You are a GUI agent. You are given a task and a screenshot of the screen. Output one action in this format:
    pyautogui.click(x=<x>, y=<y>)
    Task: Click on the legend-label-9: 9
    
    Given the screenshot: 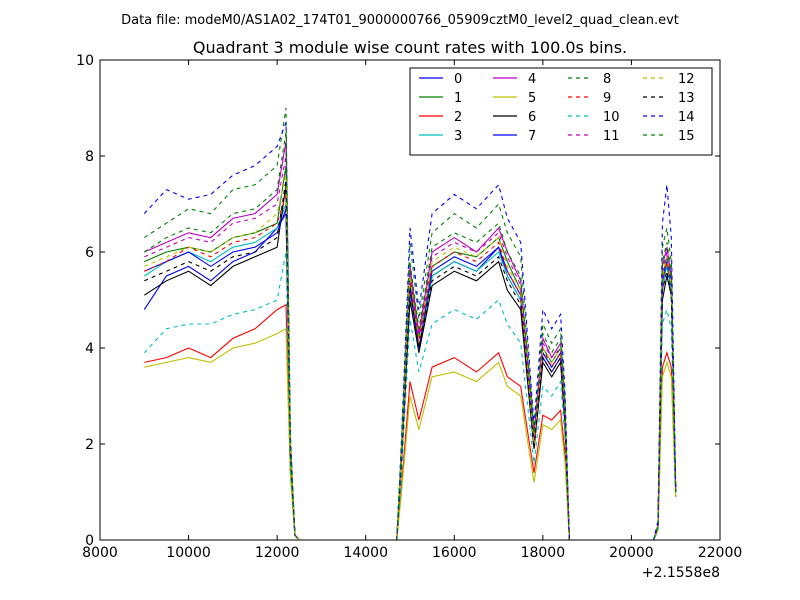 What is the action you would take?
    pyautogui.click(x=607, y=98)
    